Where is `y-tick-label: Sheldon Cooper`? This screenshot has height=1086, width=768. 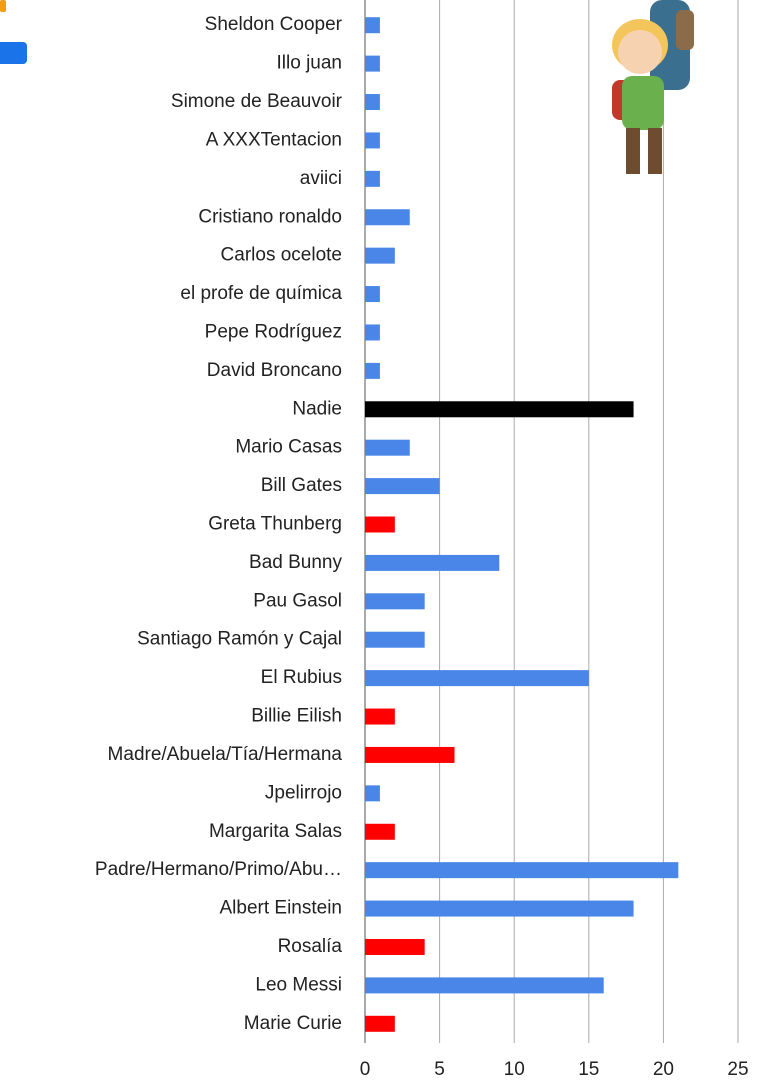
y-tick-label: Sheldon Cooper is located at coordinates (274, 24).